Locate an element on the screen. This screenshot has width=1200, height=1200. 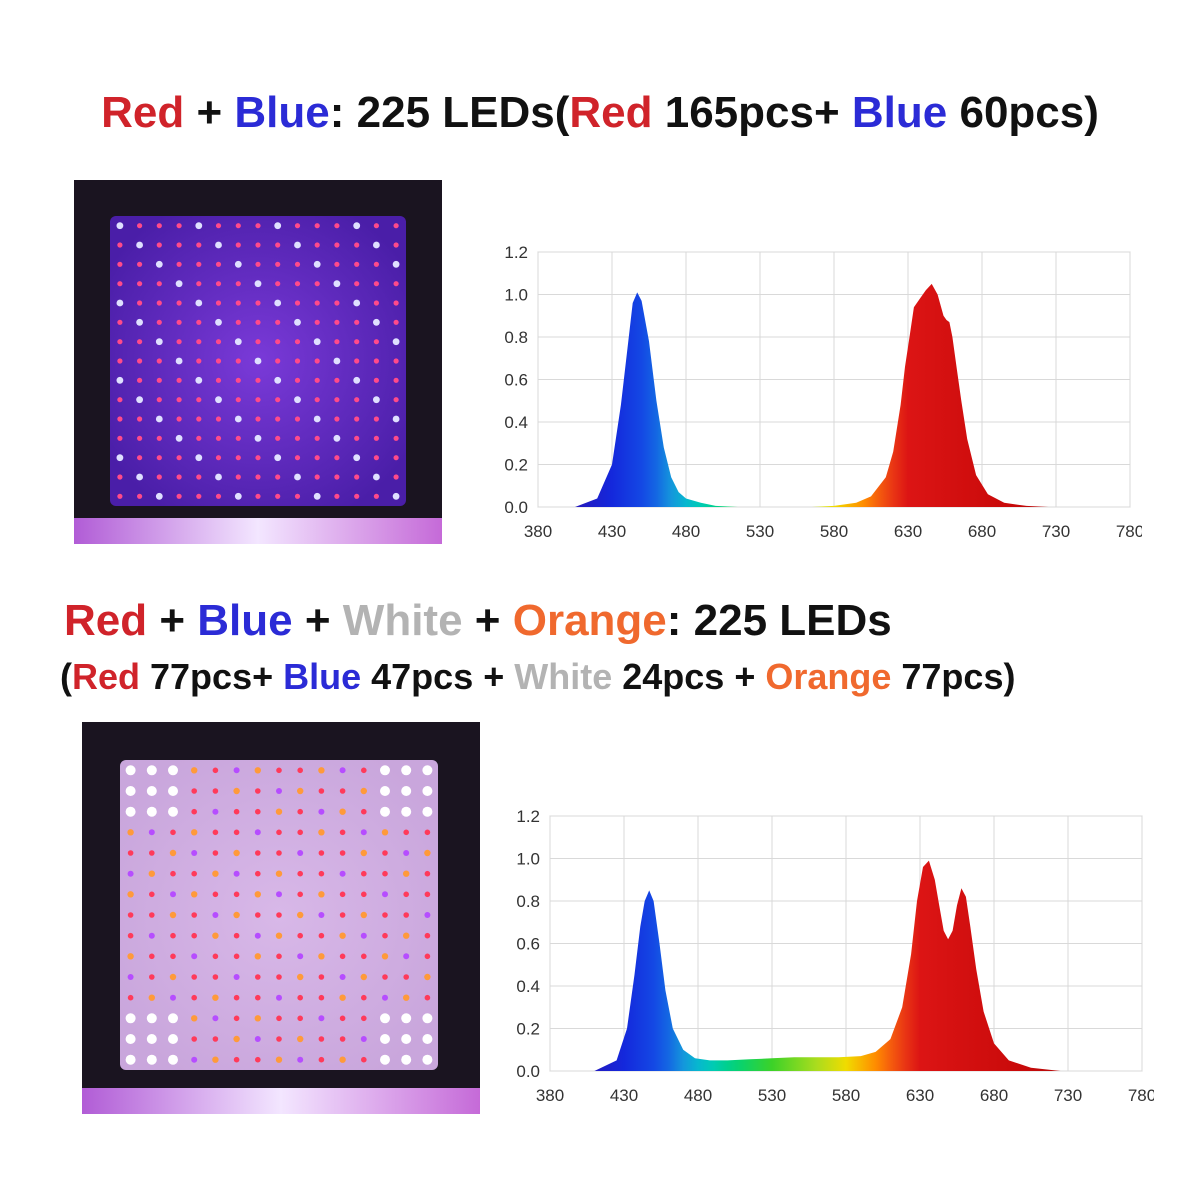
headline3-part: 77pcs+ is located at coordinates (212, 676).